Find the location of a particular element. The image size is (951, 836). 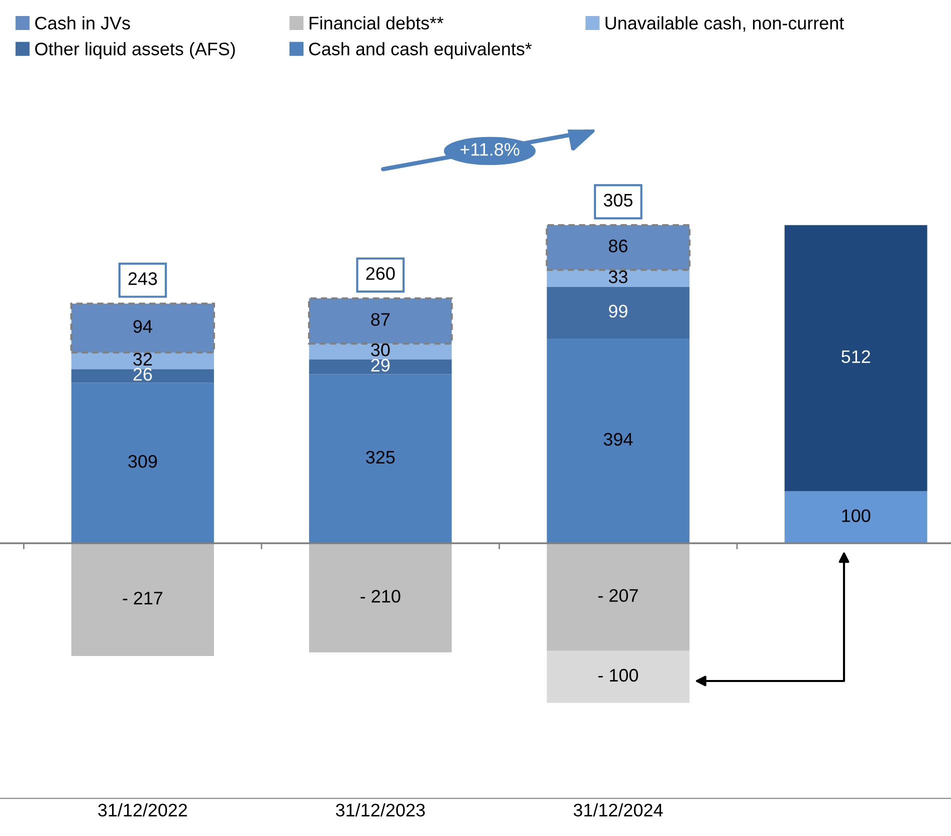

data-label: 87 is located at coordinates (380, 319).